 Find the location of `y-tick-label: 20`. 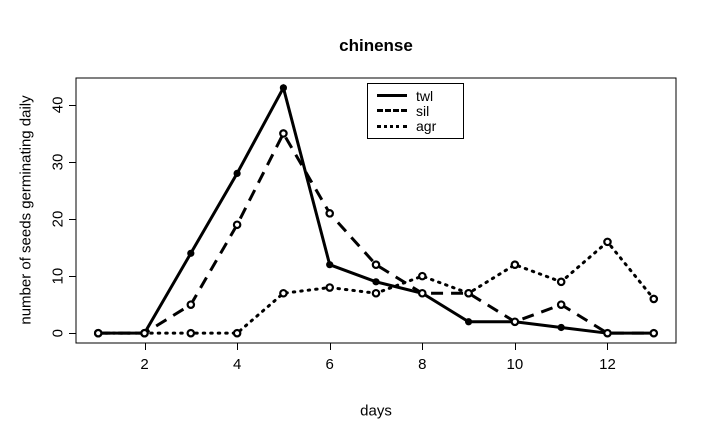

y-tick-label: 20 is located at coordinates (58, 219).